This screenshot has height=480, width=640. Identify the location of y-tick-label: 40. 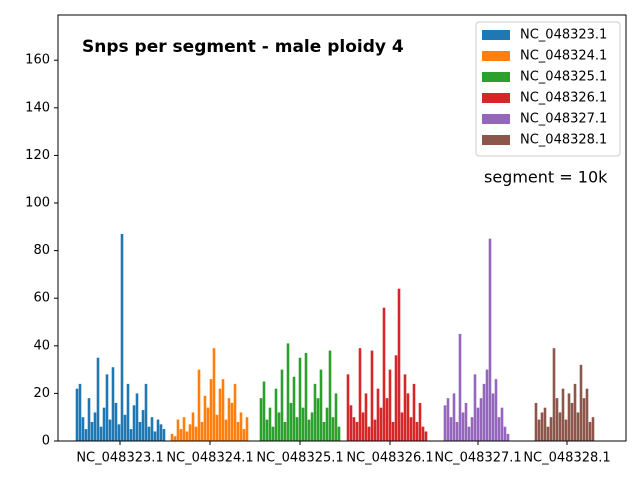
(41, 345).